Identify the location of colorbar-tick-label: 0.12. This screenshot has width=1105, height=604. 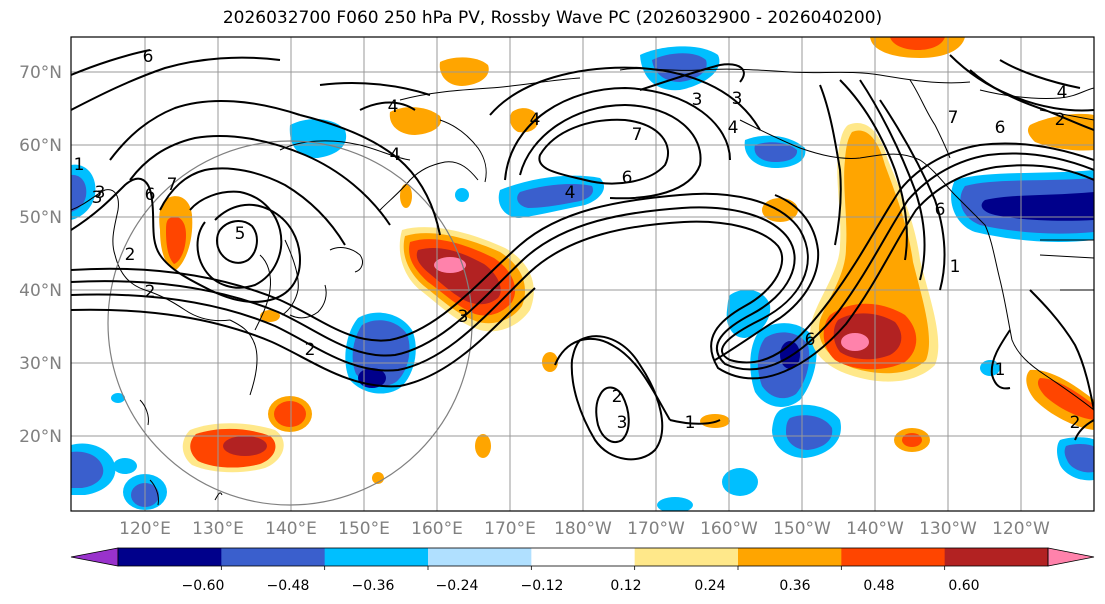
(625, 586).